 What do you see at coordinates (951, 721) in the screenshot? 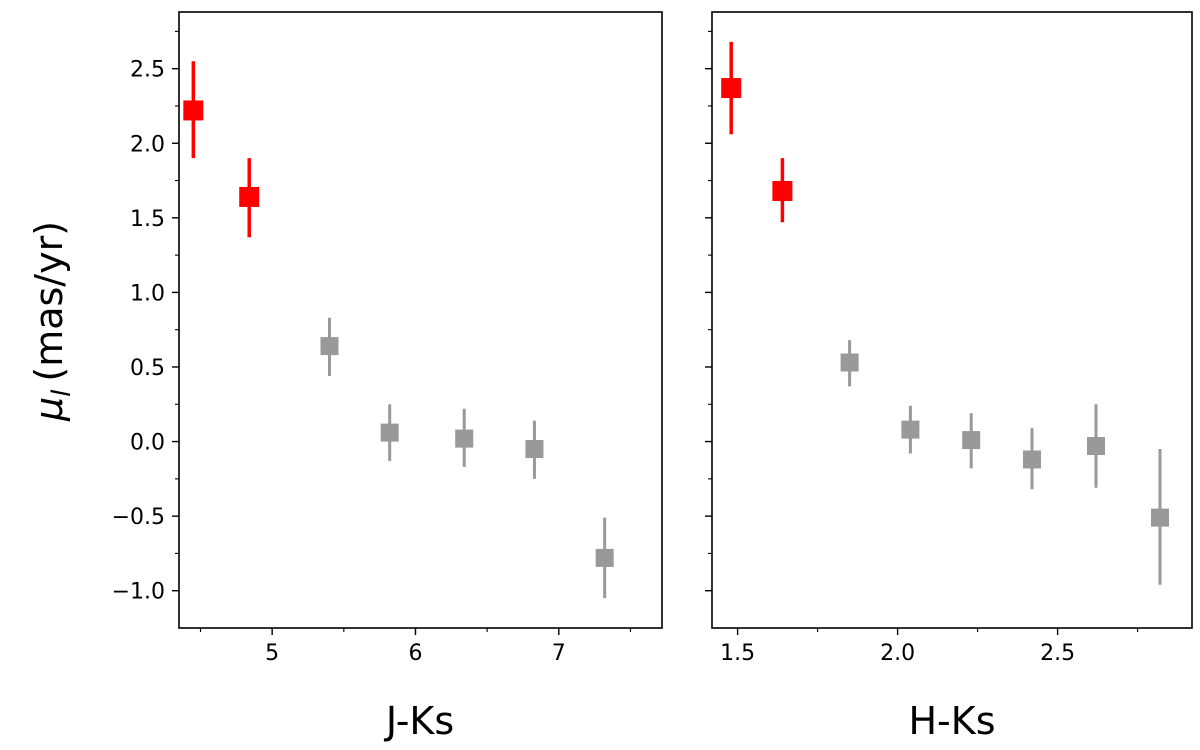
I see `x-axis-label-h-ks: H-Ks` at bounding box center [951, 721].